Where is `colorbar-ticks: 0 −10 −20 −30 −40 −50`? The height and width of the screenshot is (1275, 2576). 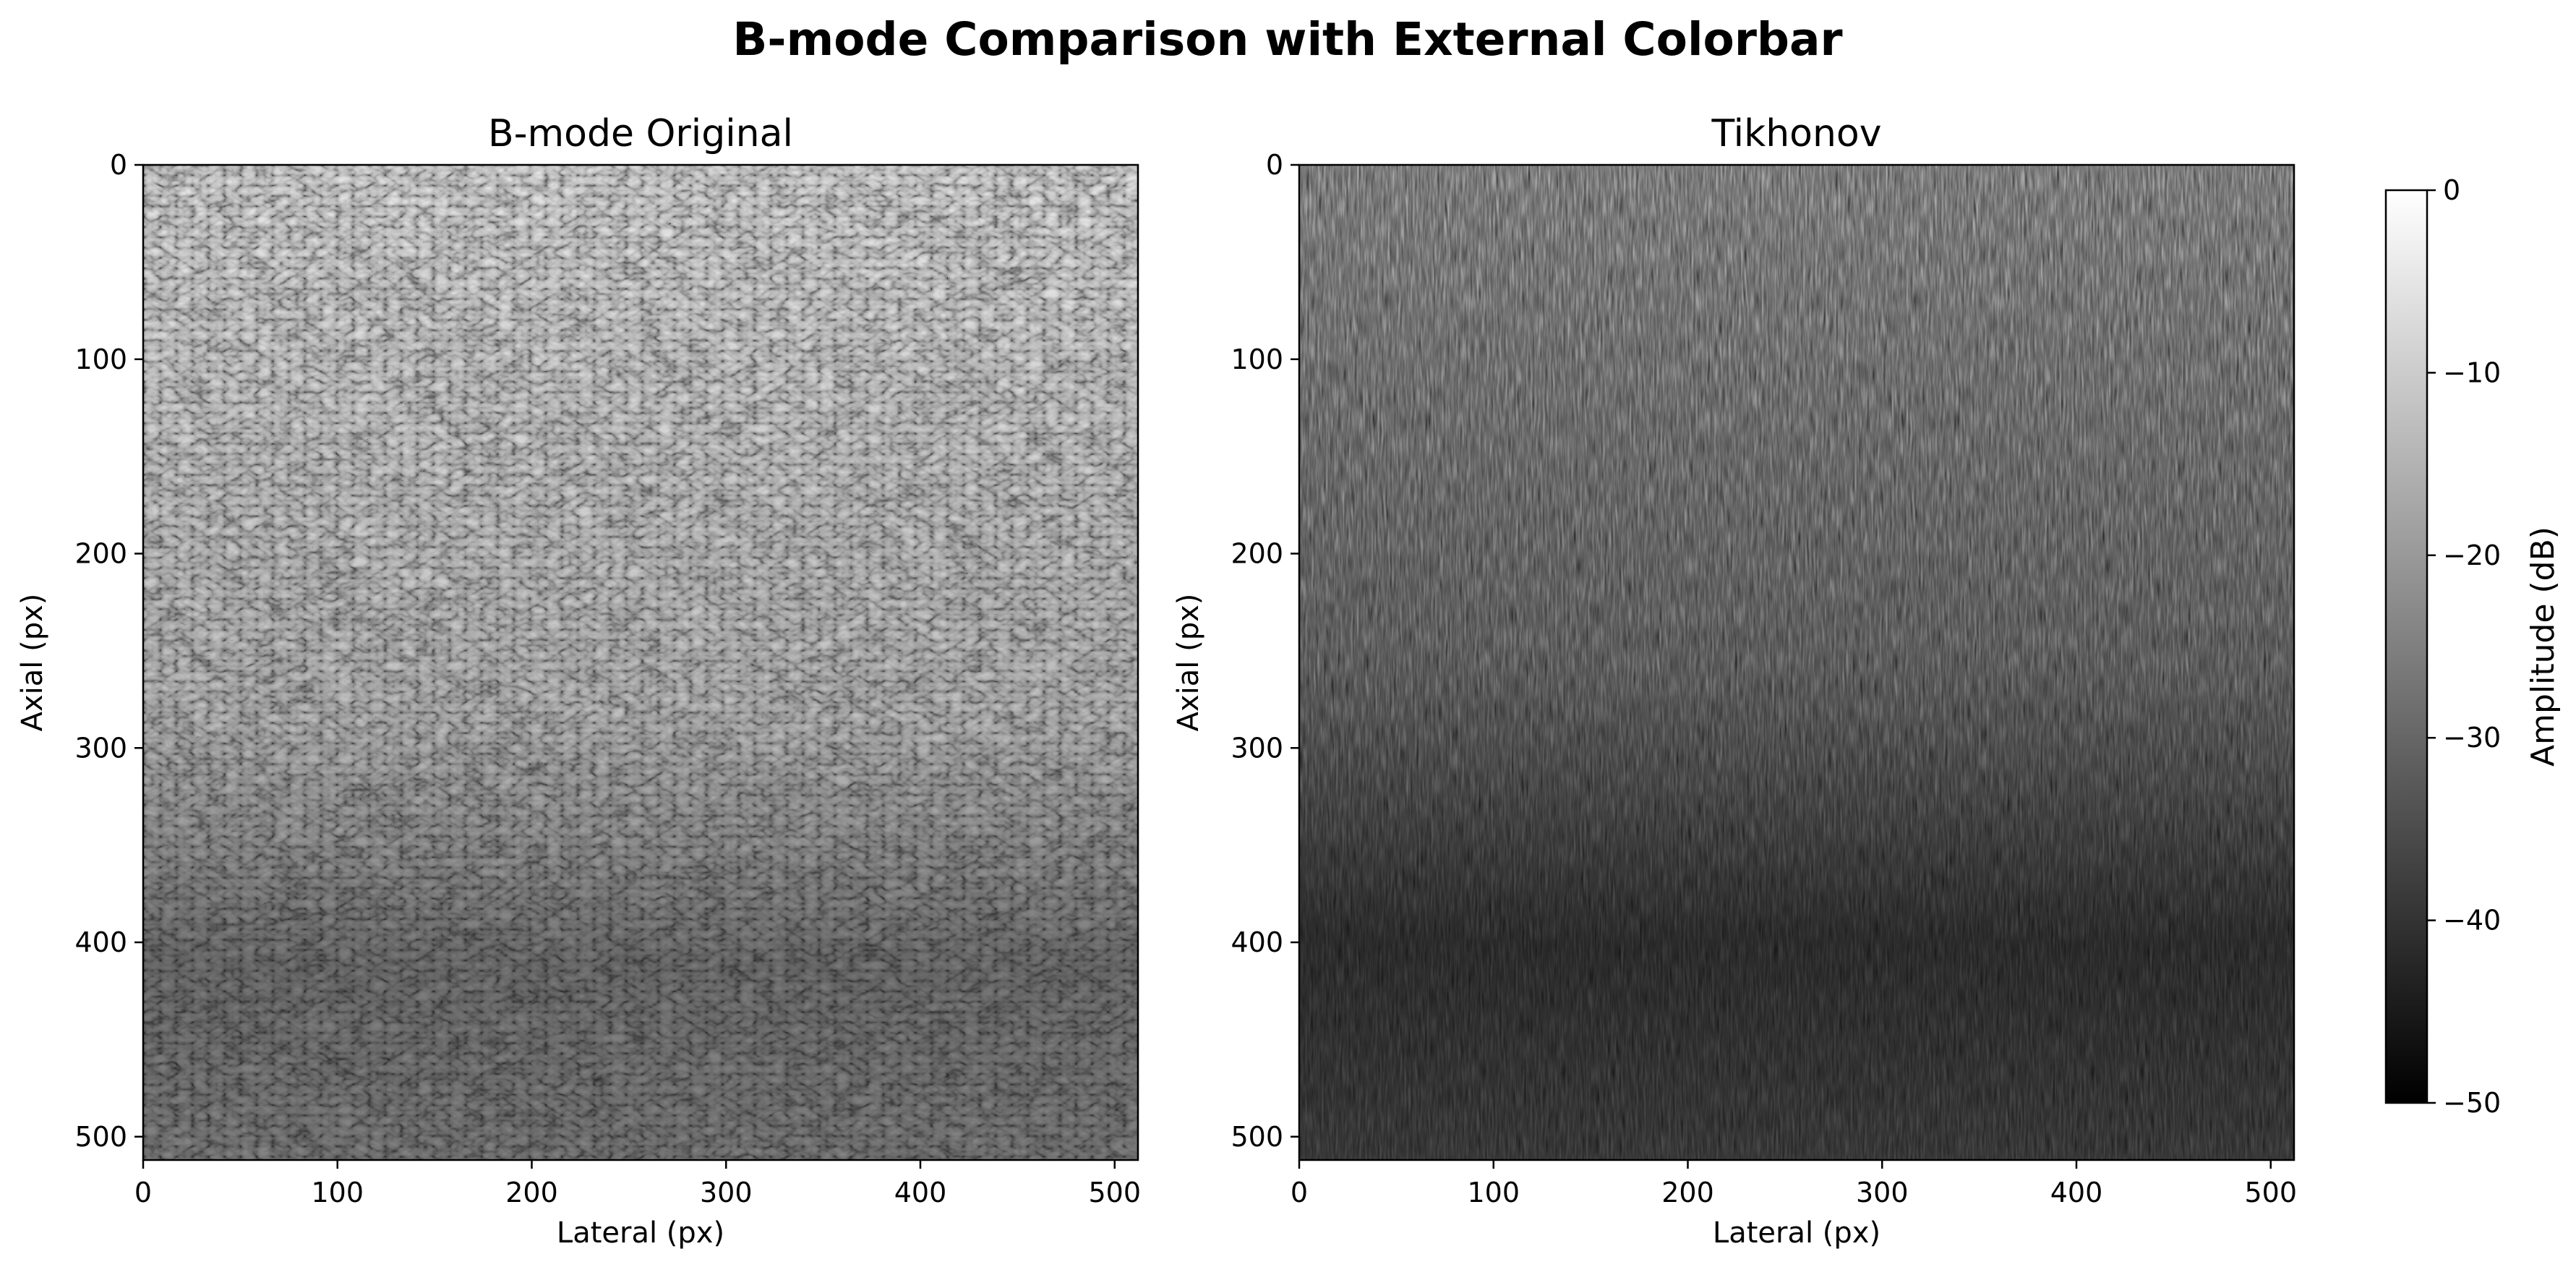
colorbar-ticks: 0 −10 −20 −30 −40 −50 is located at coordinates (2464, 646).